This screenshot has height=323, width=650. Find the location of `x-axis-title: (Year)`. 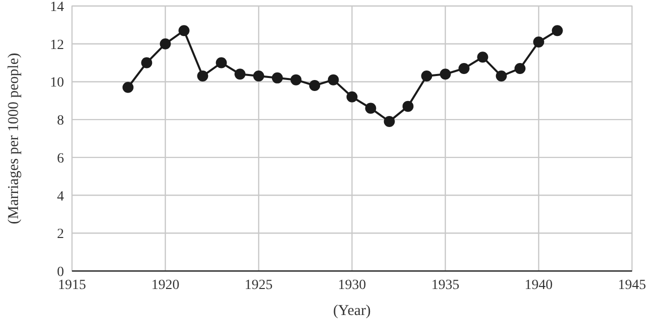

x-axis-title: (Year) is located at coordinates (352, 311).